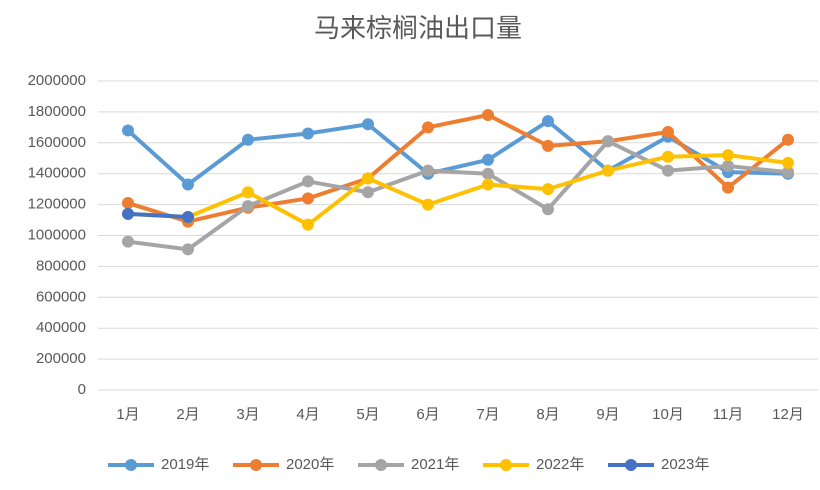 Image resolution: width=820 pixels, height=490 pixels. Describe the element at coordinates (310, 464) in the screenshot. I see `legend-label: 2020年` at that location.